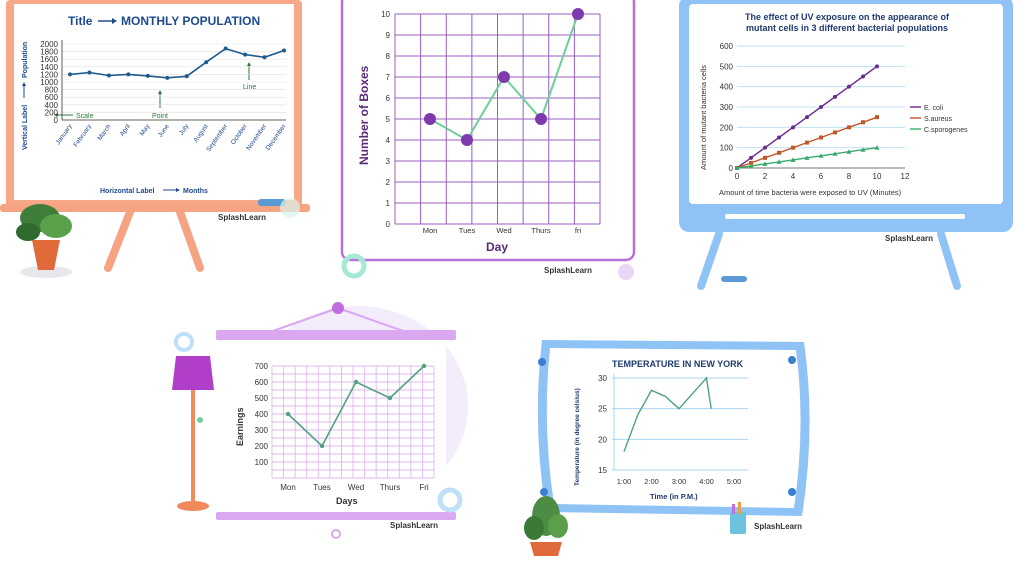 This screenshot has width=1024, height=576. I want to click on y-axis-label: Earnings, so click(240, 426).